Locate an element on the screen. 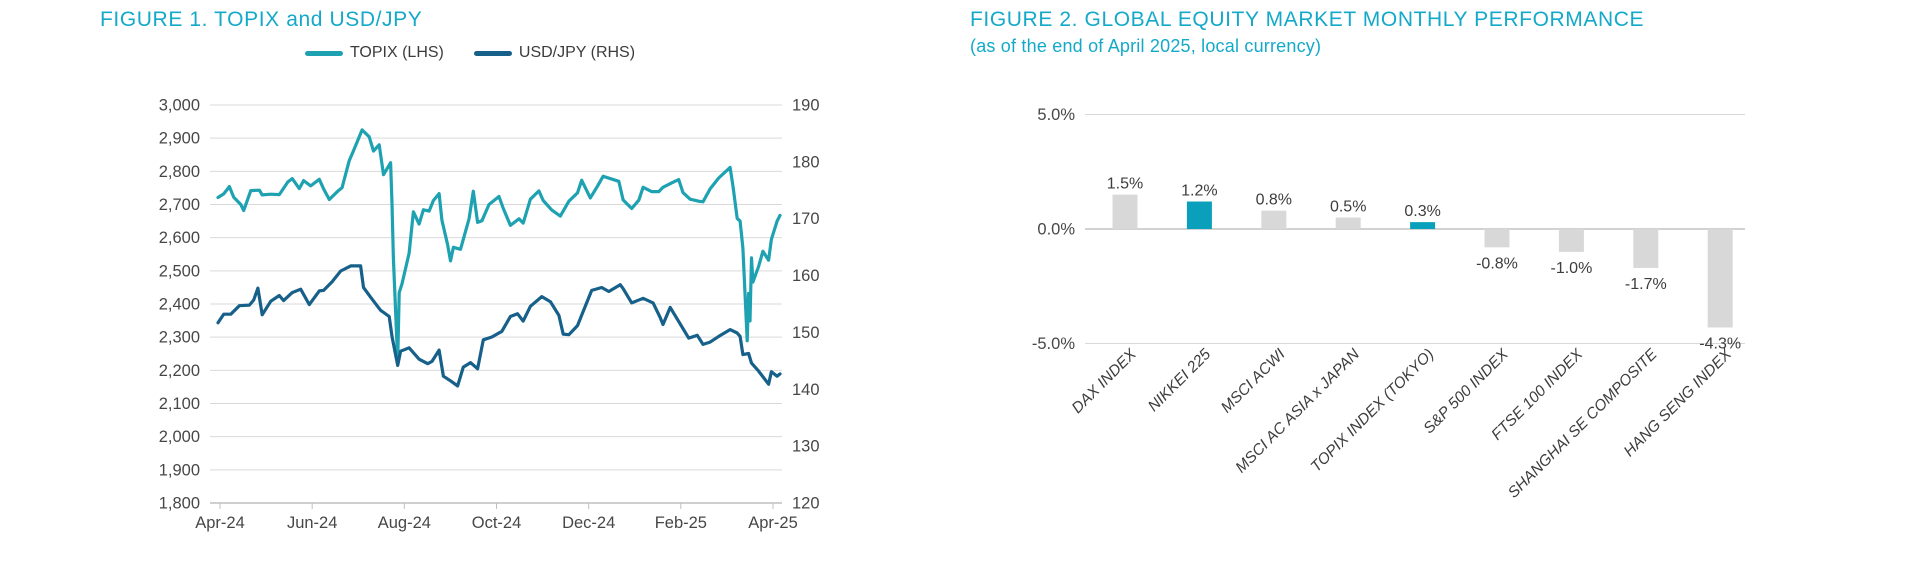 Image resolution: width=1920 pixels, height=585 pixels. figure1-legend: TOPIX (LHS) USD/JPY (RHS) is located at coordinates (470, 53).